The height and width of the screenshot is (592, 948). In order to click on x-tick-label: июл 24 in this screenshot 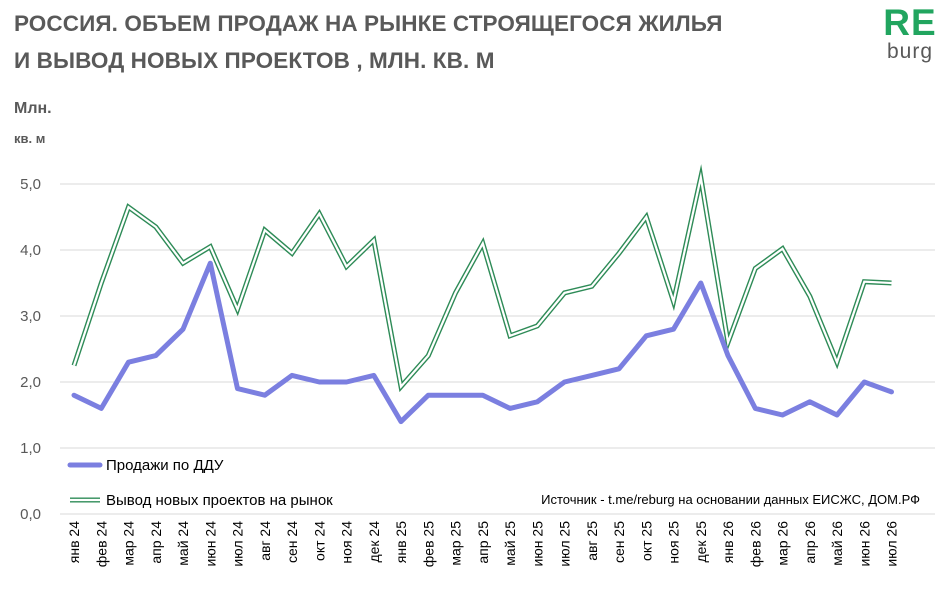, I will do `click(238, 544)`.